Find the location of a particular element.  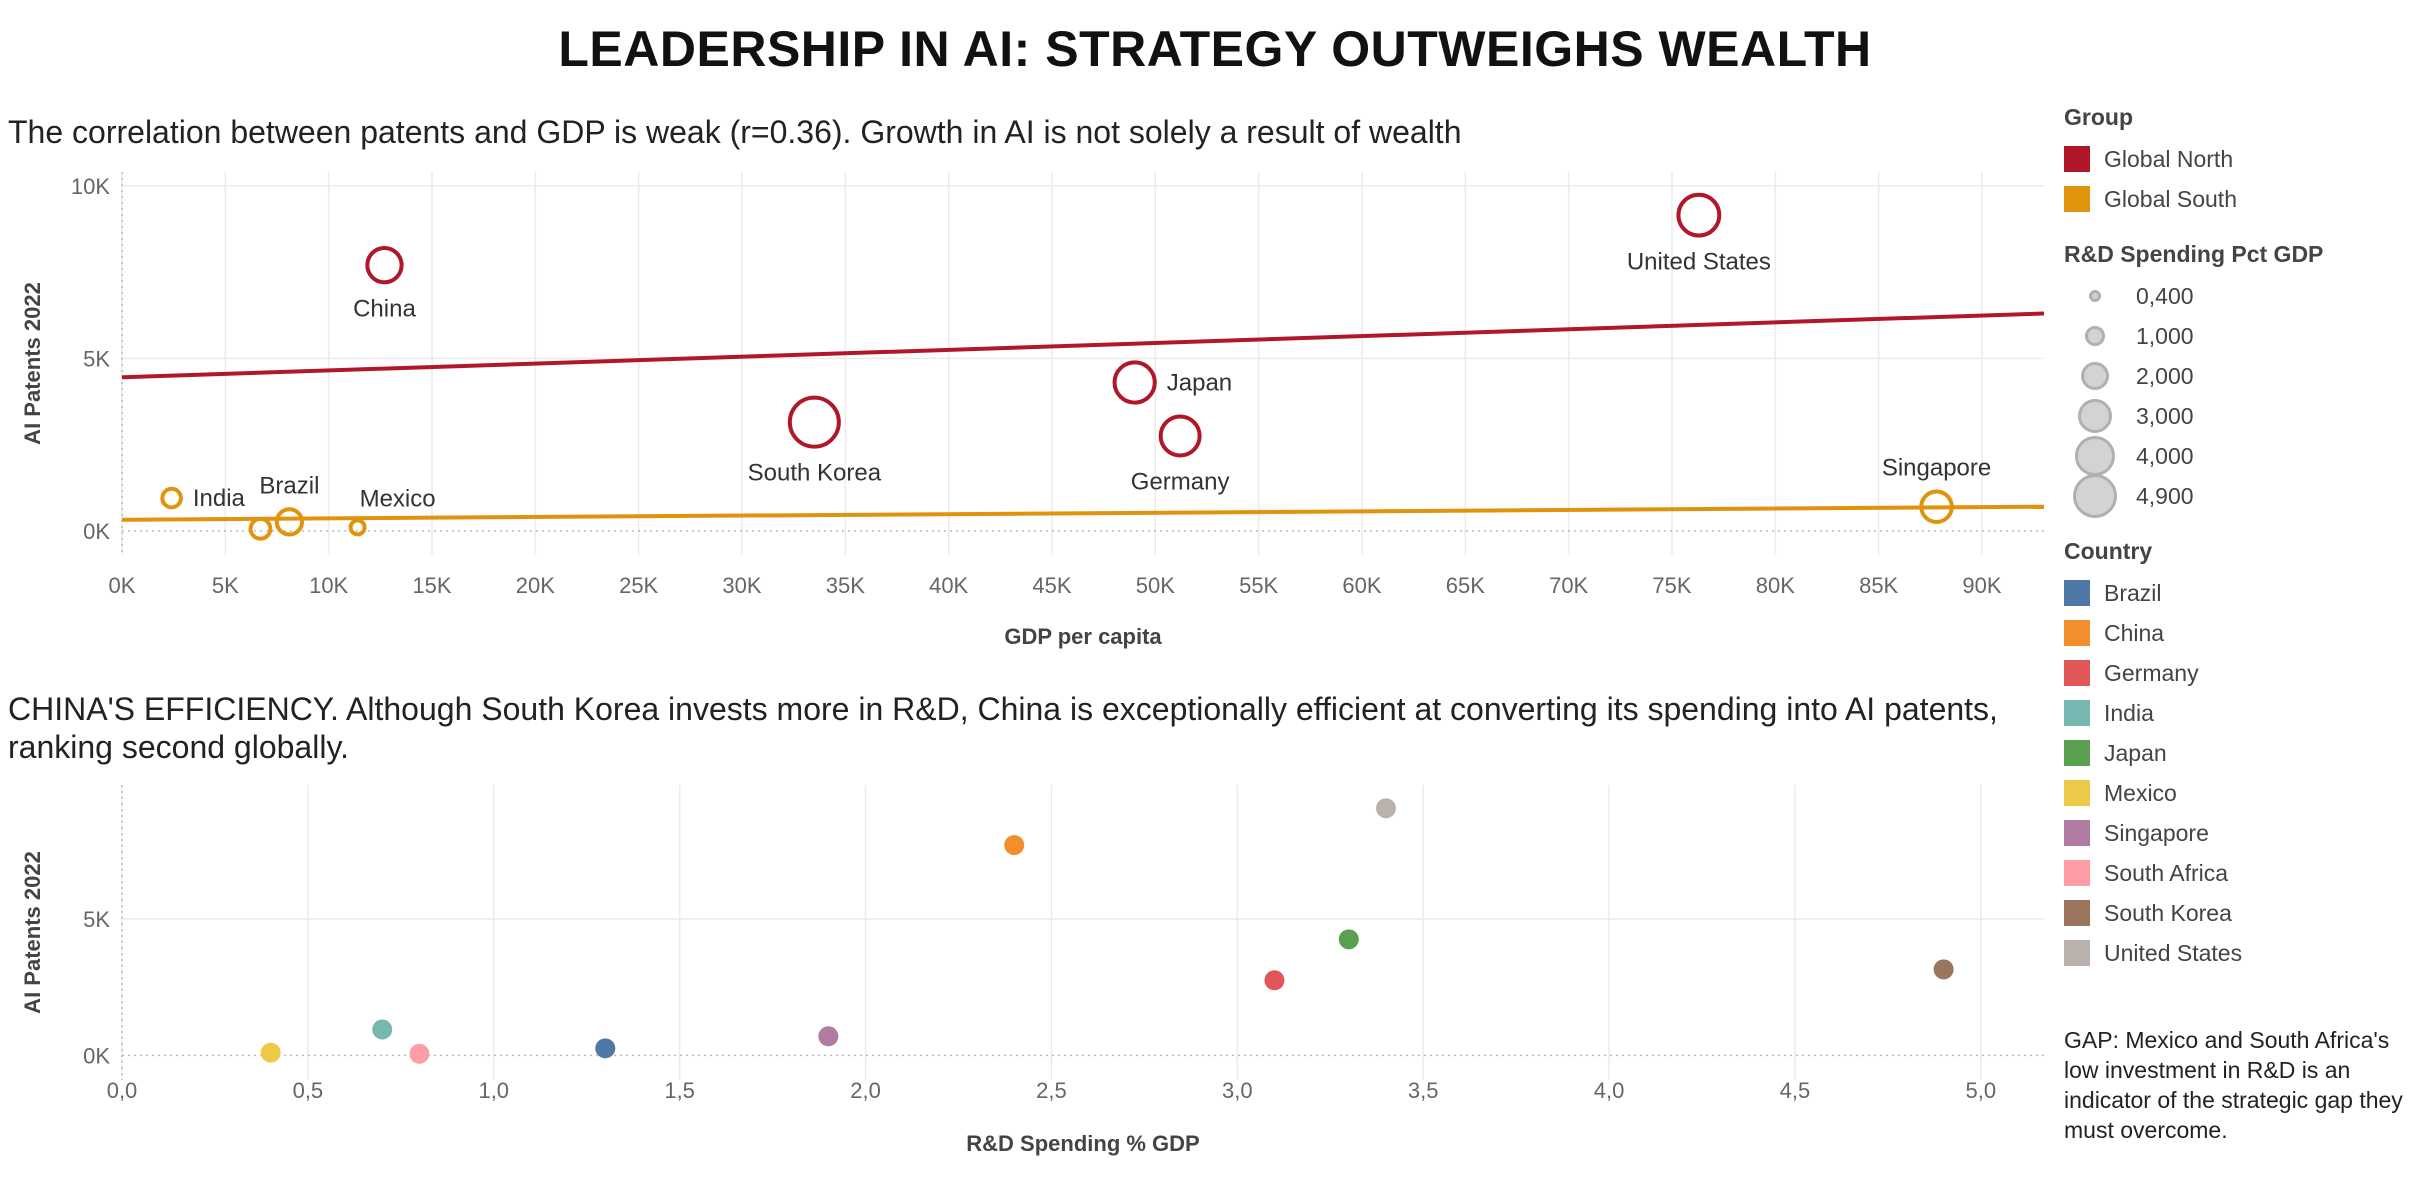

legend-item-singapore: Singapore is located at coordinates (2244, 833).